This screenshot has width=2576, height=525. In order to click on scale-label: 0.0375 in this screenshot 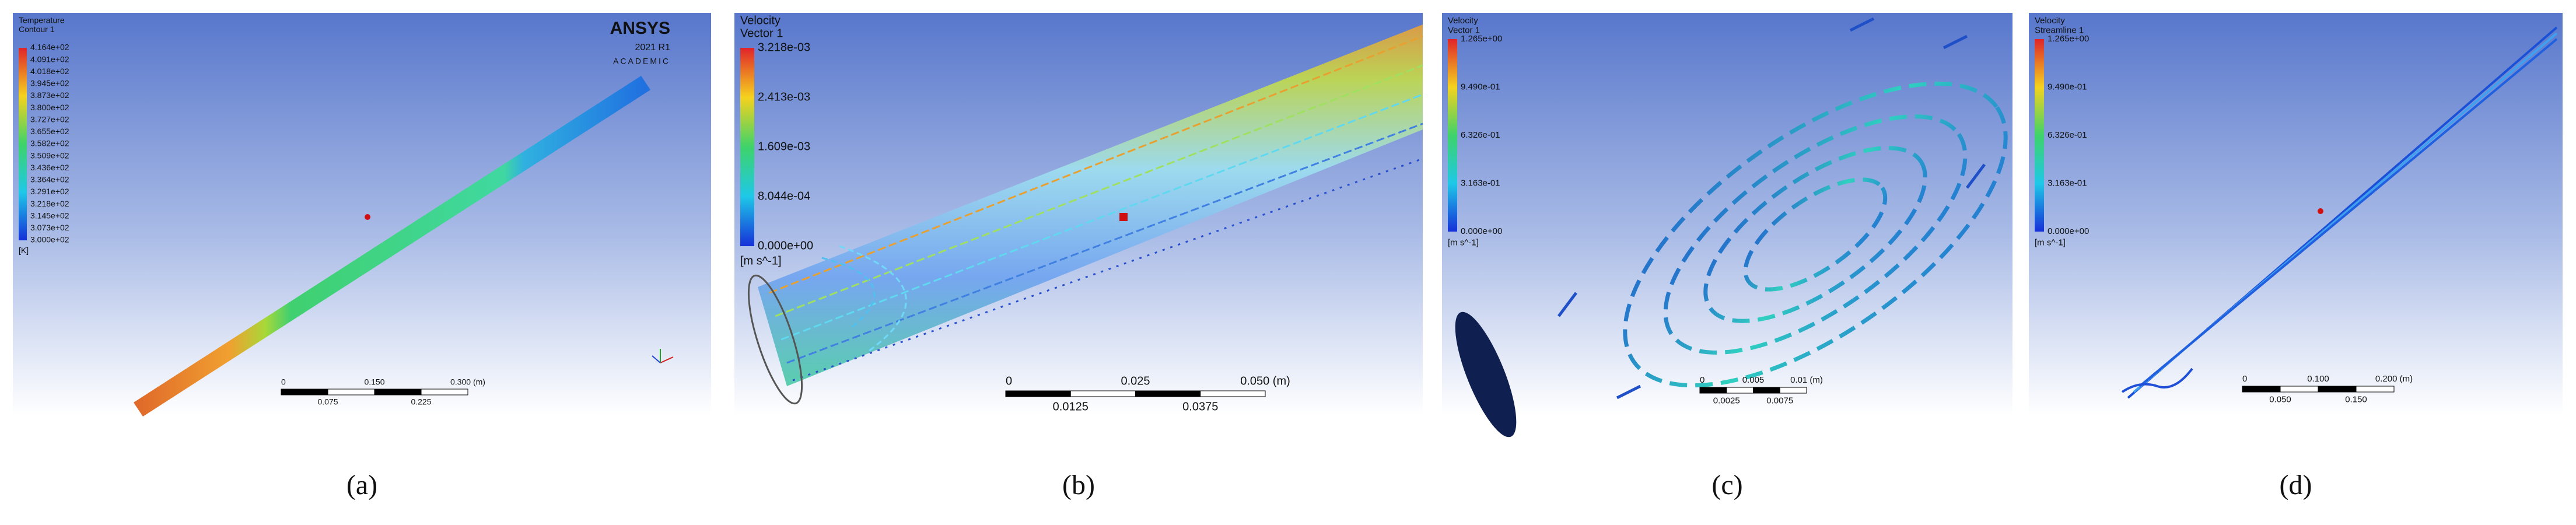, I will do `click(1200, 406)`.